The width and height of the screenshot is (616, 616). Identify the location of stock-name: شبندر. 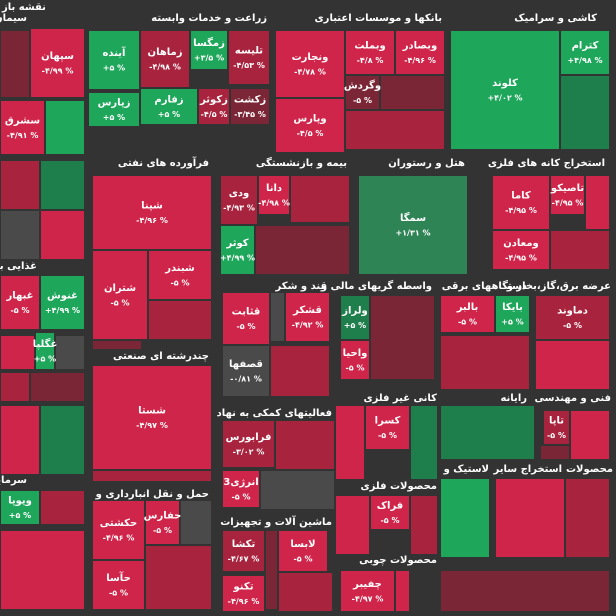
(179, 268).